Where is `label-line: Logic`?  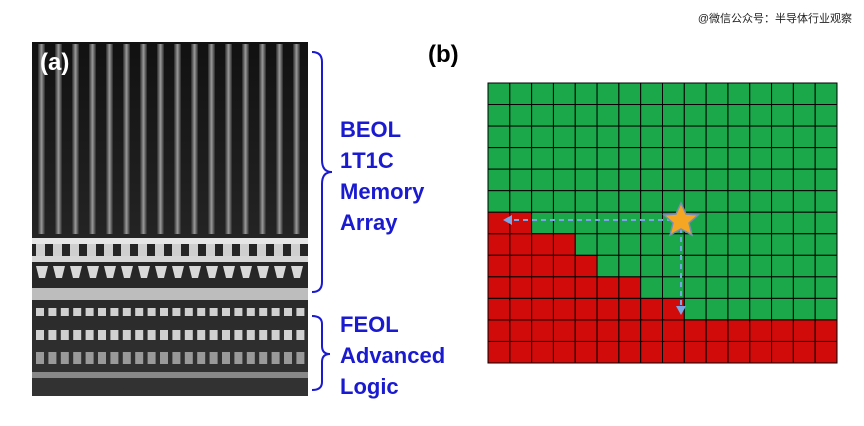 label-line: Logic is located at coordinates (369, 386).